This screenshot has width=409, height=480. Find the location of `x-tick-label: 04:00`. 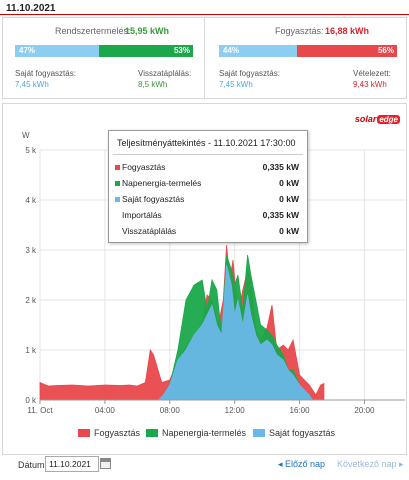

x-tick-label: 04:00 is located at coordinates (105, 410).